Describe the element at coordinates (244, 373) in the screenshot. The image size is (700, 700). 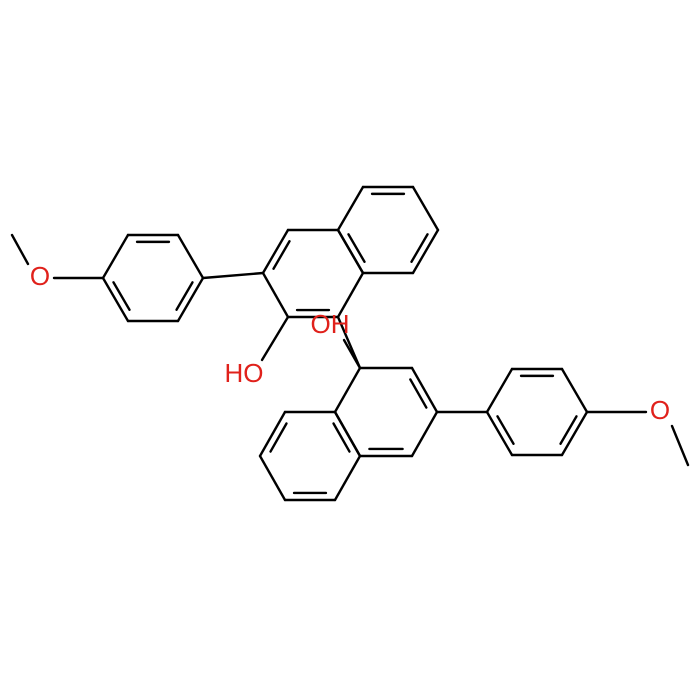
I see `atom-label: HO` at that location.